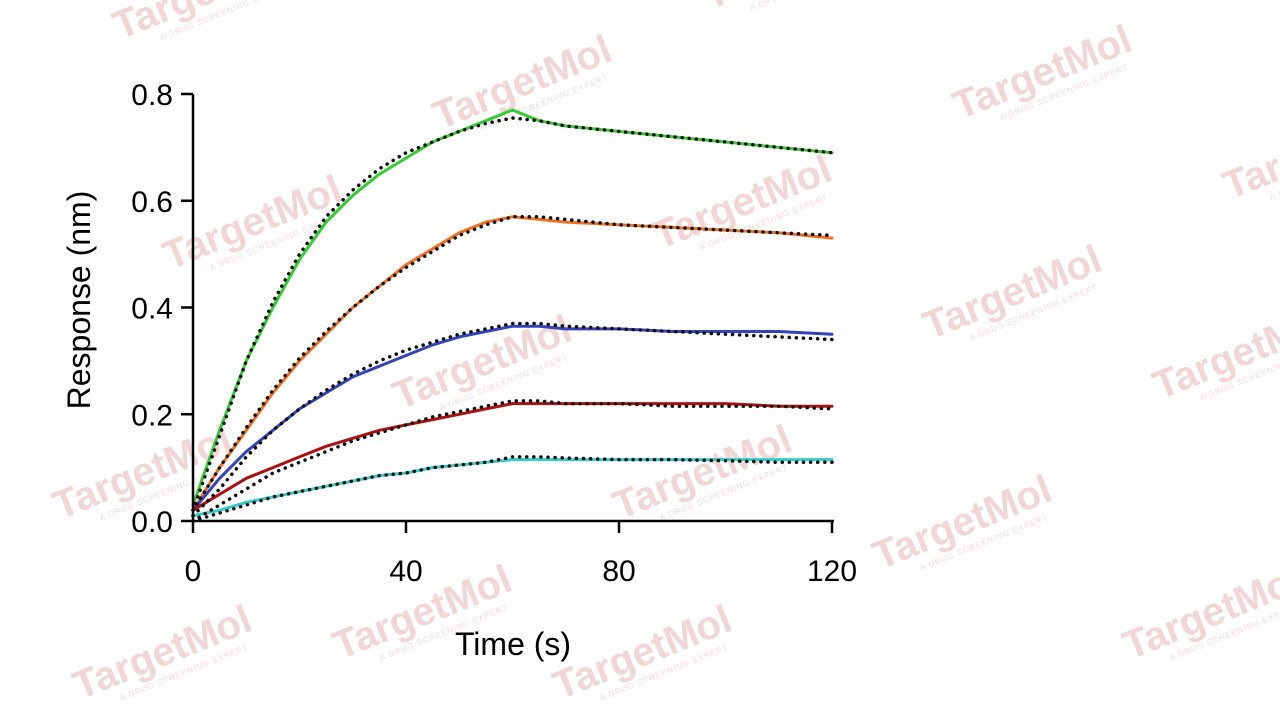 This screenshot has height=725, width=1280. Describe the element at coordinates (193, 571) in the screenshot. I see `x-tick-label: 0` at that location.